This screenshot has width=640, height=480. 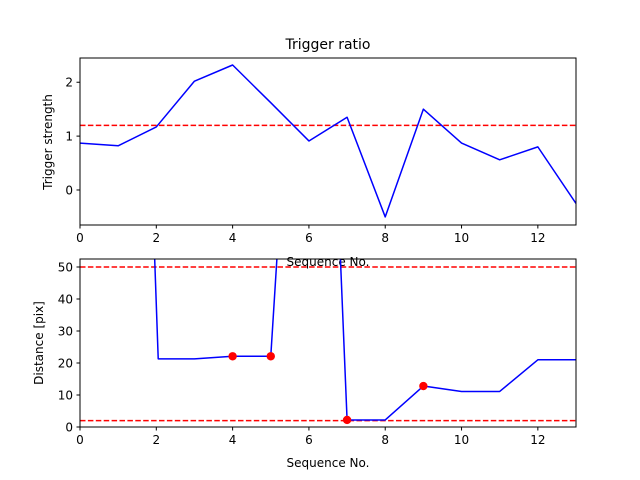 What do you see at coordinates (48, 142) in the screenshot?
I see `y-axis-label: Trigger strength` at bounding box center [48, 142].